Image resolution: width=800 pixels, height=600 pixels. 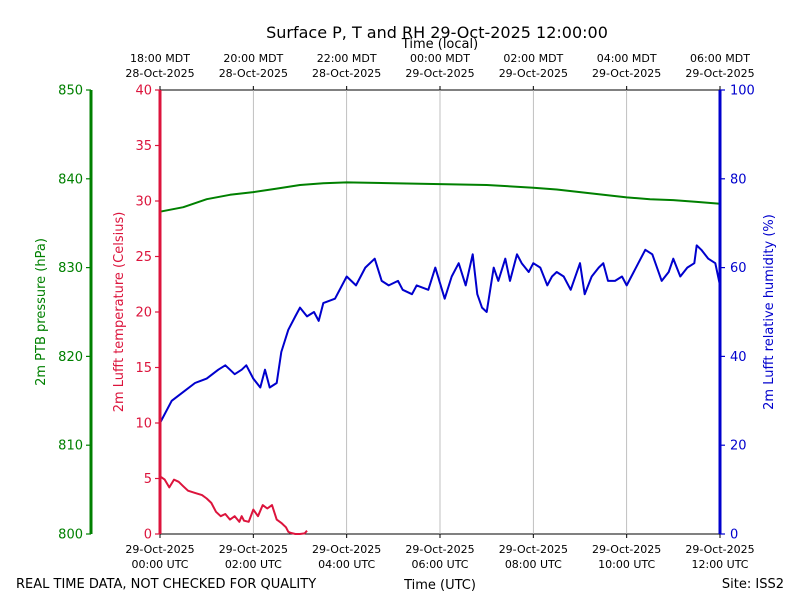 What do you see at coordinates (143, 368) in the screenshot?
I see `temperature-tick-label: 15` at bounding box center [143, 368].